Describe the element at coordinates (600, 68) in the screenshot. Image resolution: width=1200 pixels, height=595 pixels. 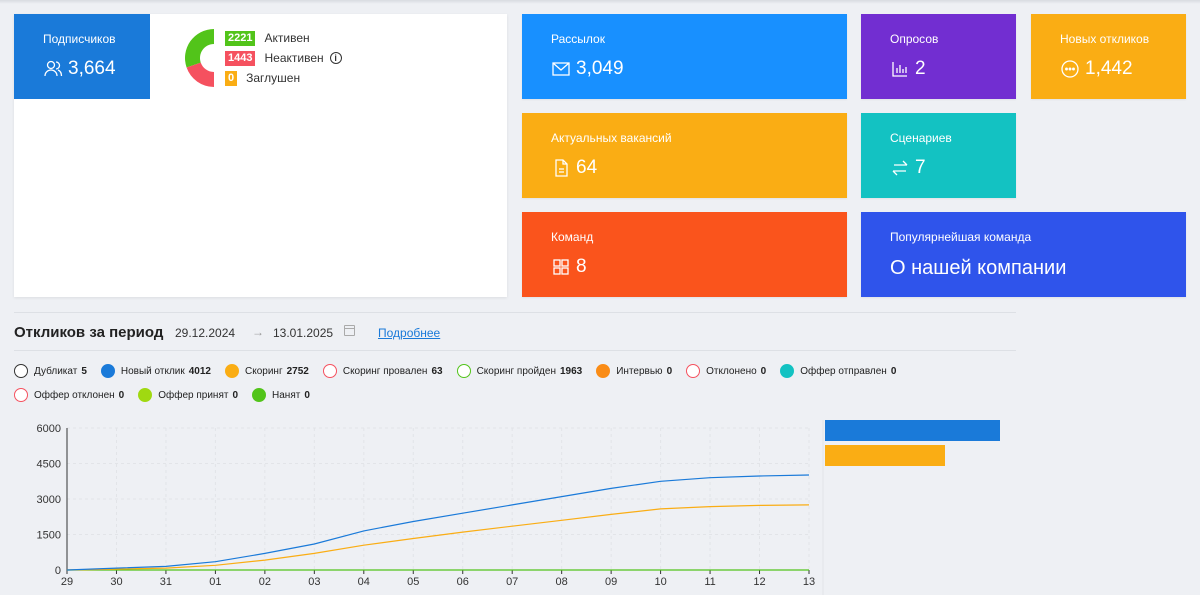
I see `mailings-value: 3,049` at that location.